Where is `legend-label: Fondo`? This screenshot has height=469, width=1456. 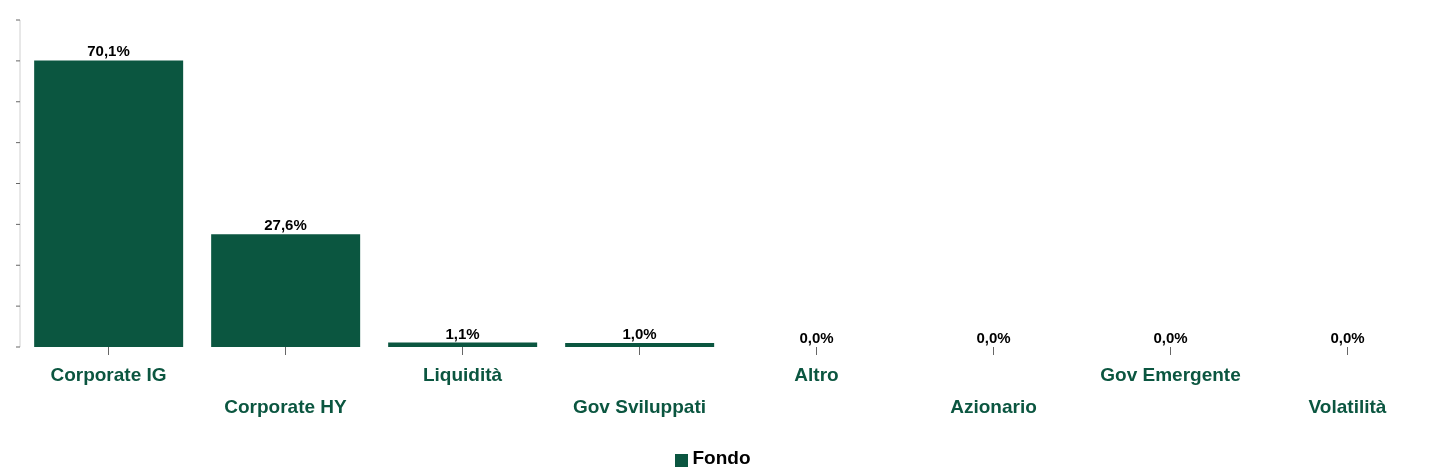 legend-label: Fondo is located at coordinates (721, 457).